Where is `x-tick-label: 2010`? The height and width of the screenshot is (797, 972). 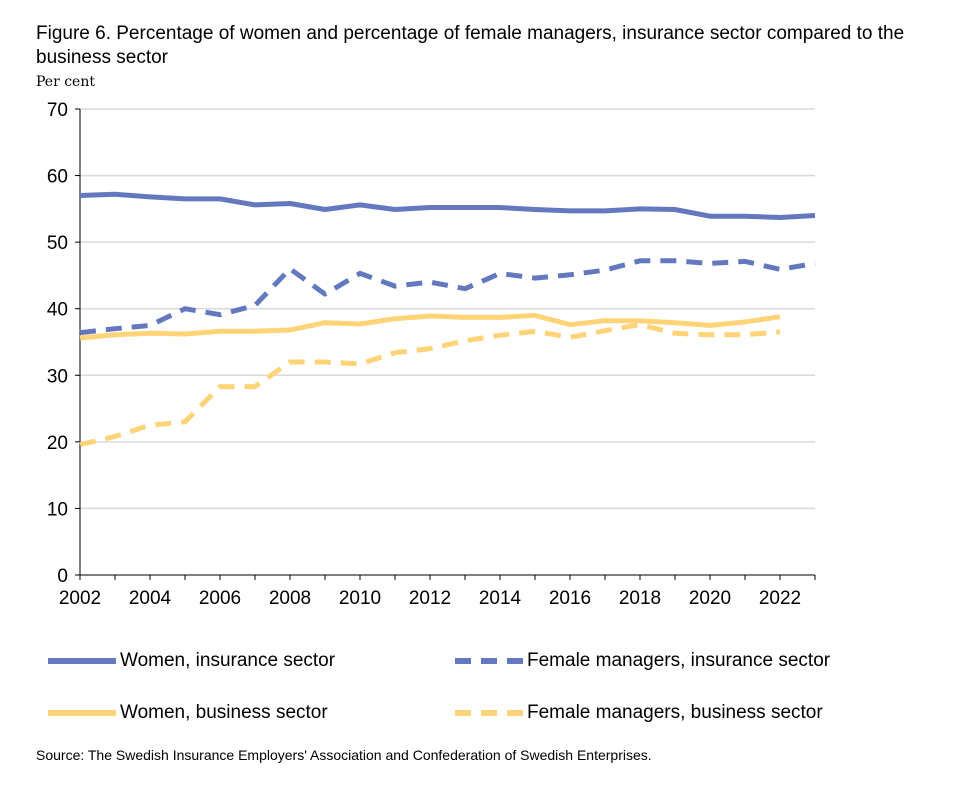 x-tick-label: 2010 is located at coordinates (360, 598).